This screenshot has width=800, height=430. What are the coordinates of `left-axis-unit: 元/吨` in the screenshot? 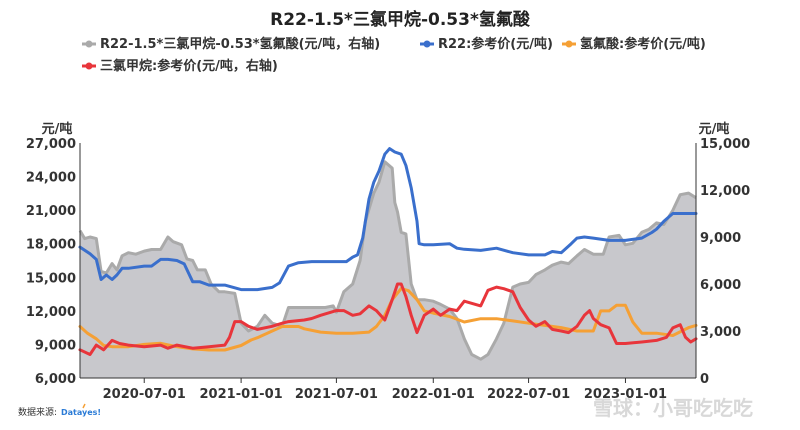 It's located at (57, 129).